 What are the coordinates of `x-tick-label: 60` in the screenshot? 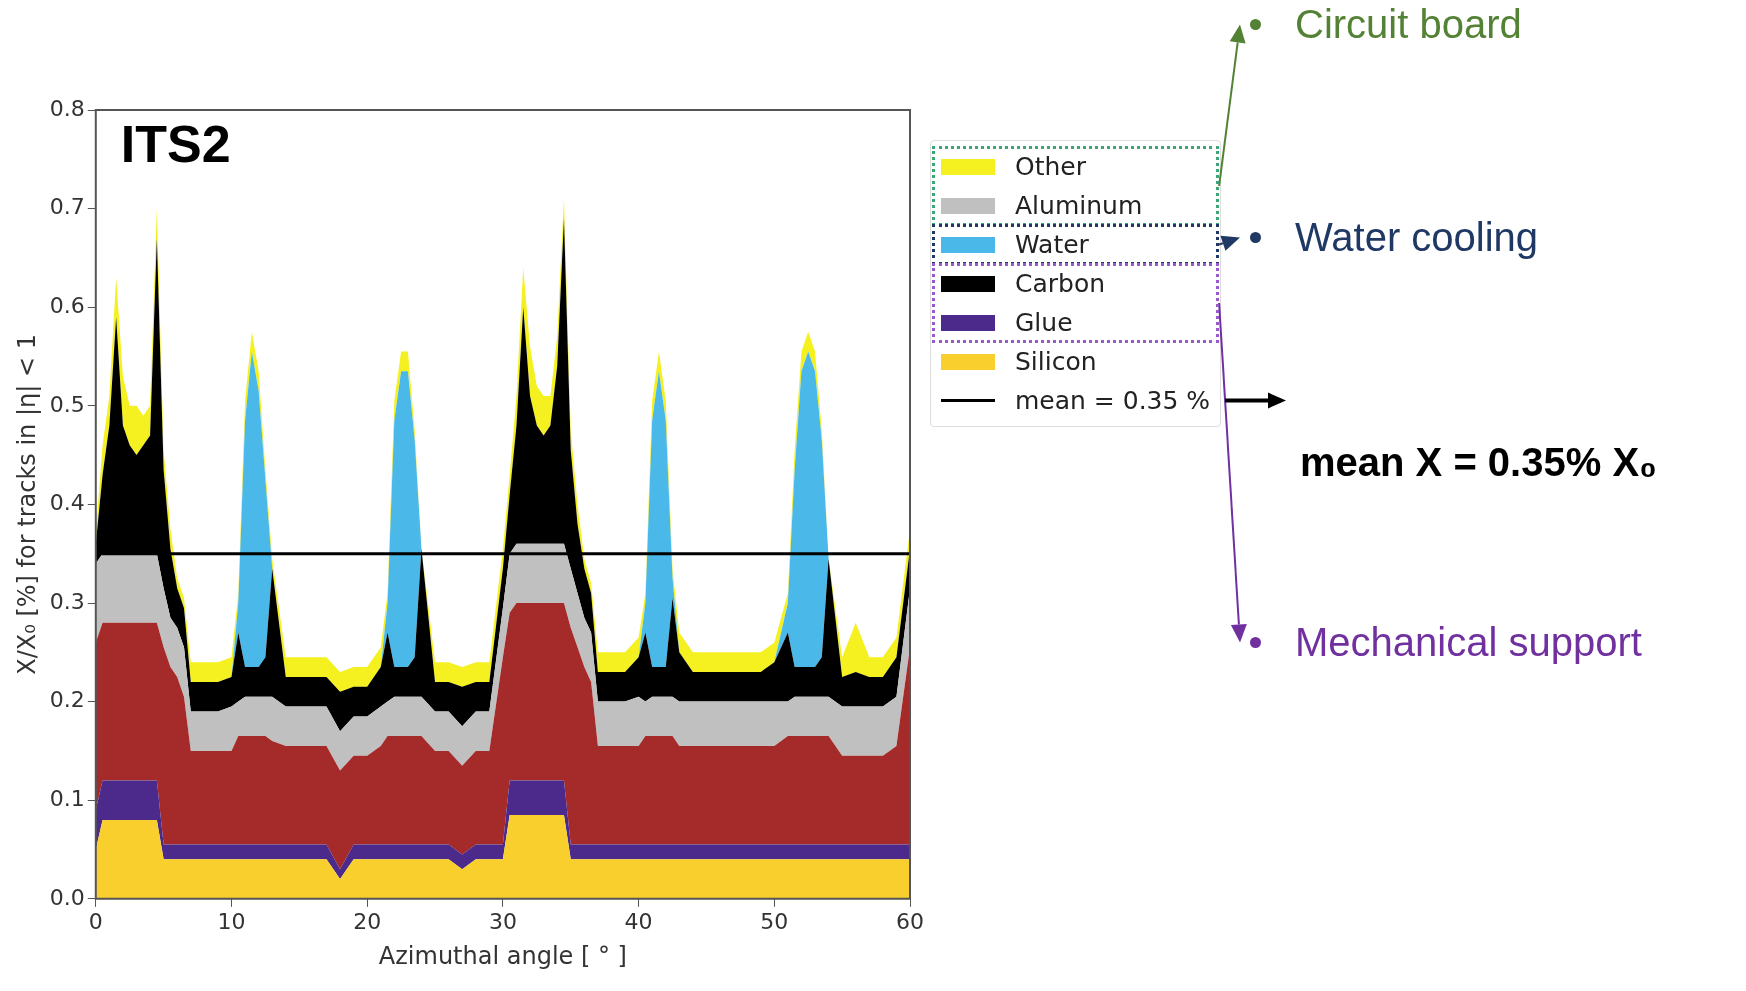 It's located at (910, 921).